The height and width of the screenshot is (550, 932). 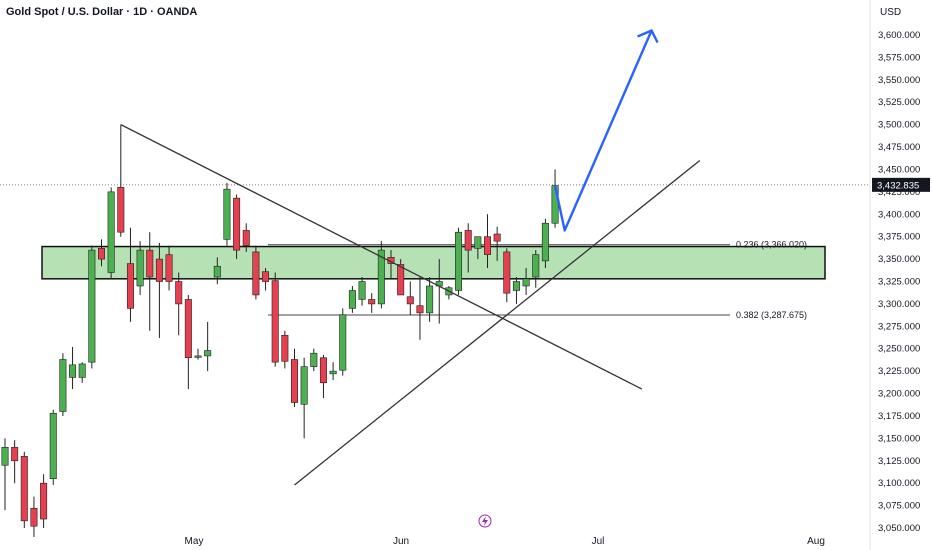 I want to click on x-tick-label: Jul, so click(x=598, y=541).